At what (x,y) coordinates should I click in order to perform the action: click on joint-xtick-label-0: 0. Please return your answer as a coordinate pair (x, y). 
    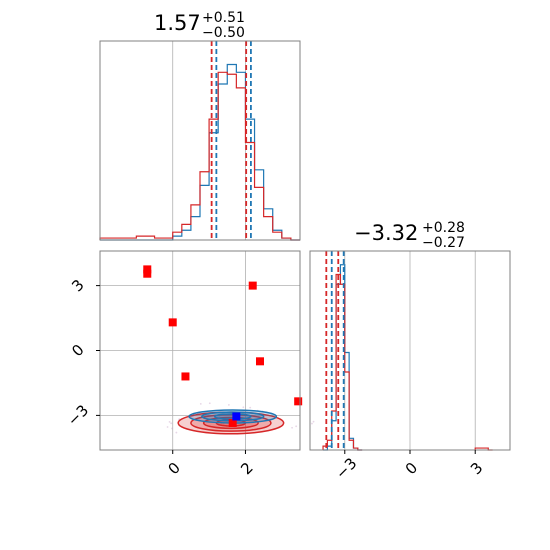
    Looking at the image, I should click on (173, 468).